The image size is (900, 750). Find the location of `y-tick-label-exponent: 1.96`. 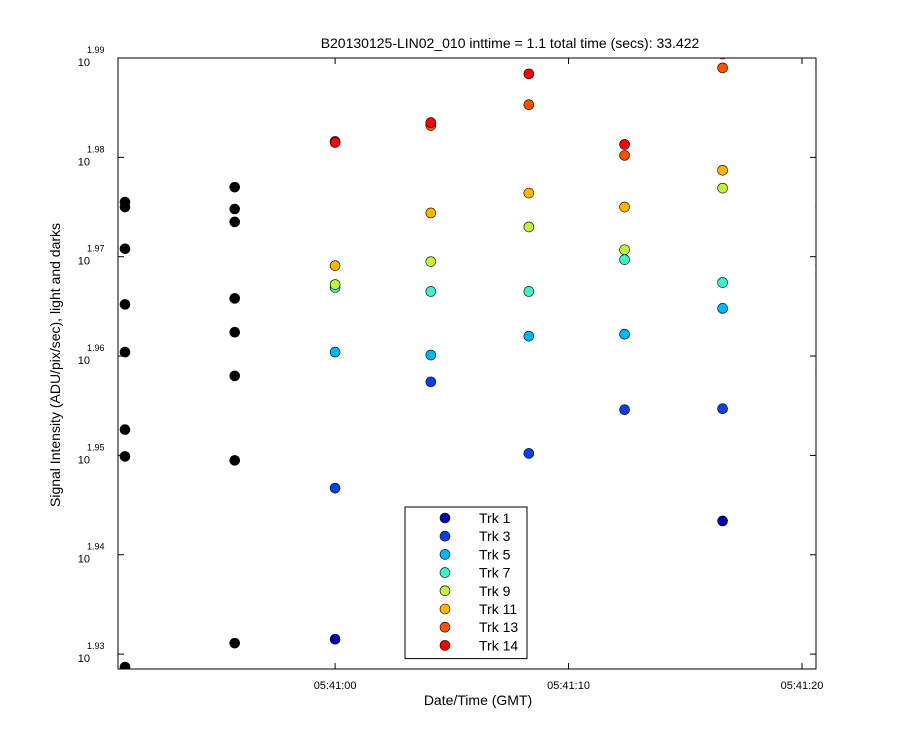

y-tick-label-exponent: 1.96 is located at coordinates (96, 348).